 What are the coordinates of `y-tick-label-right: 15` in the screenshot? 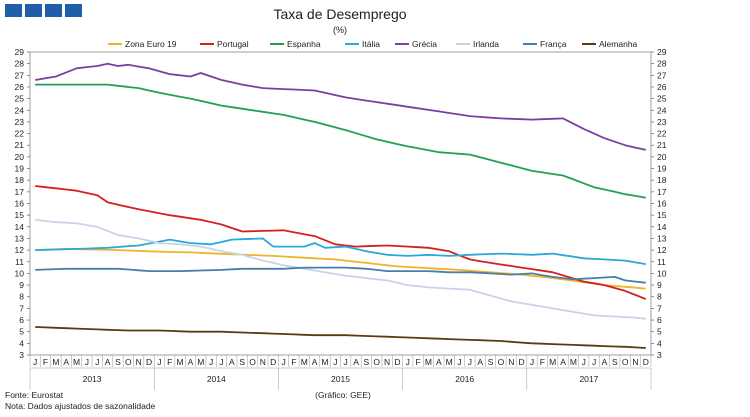 It's located at (662, 215).